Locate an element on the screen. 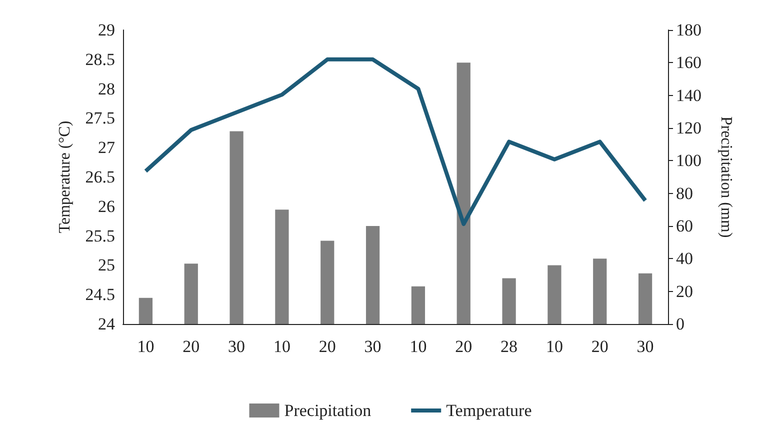  y2-tick-label: 120 is located at coordinates (689, 128).